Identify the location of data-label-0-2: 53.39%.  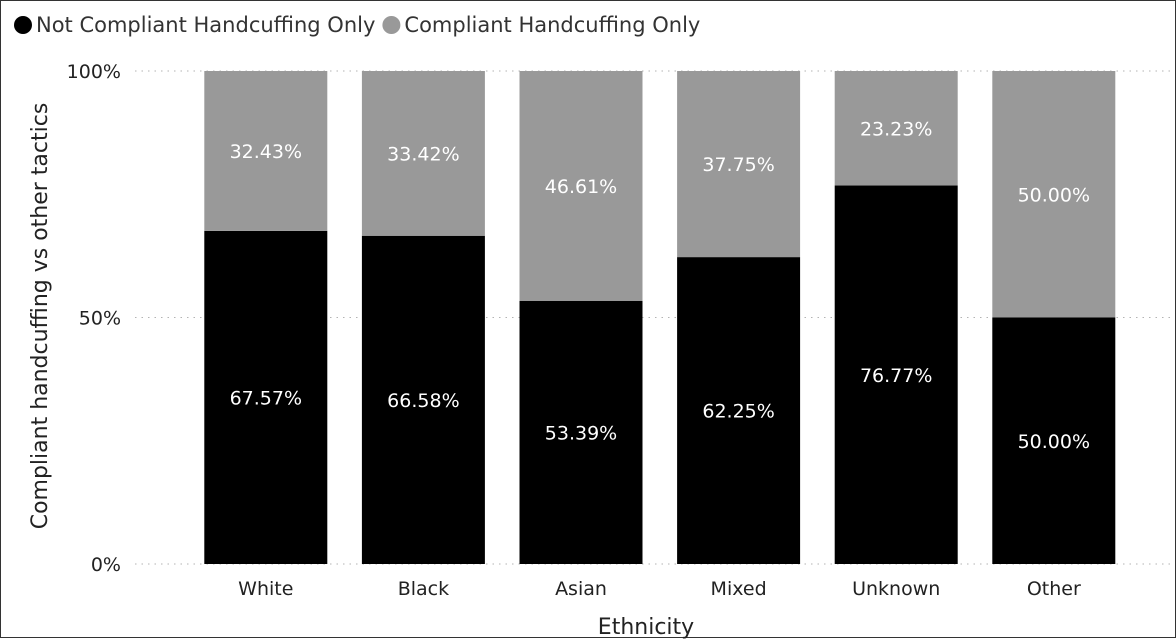
(581, 433).